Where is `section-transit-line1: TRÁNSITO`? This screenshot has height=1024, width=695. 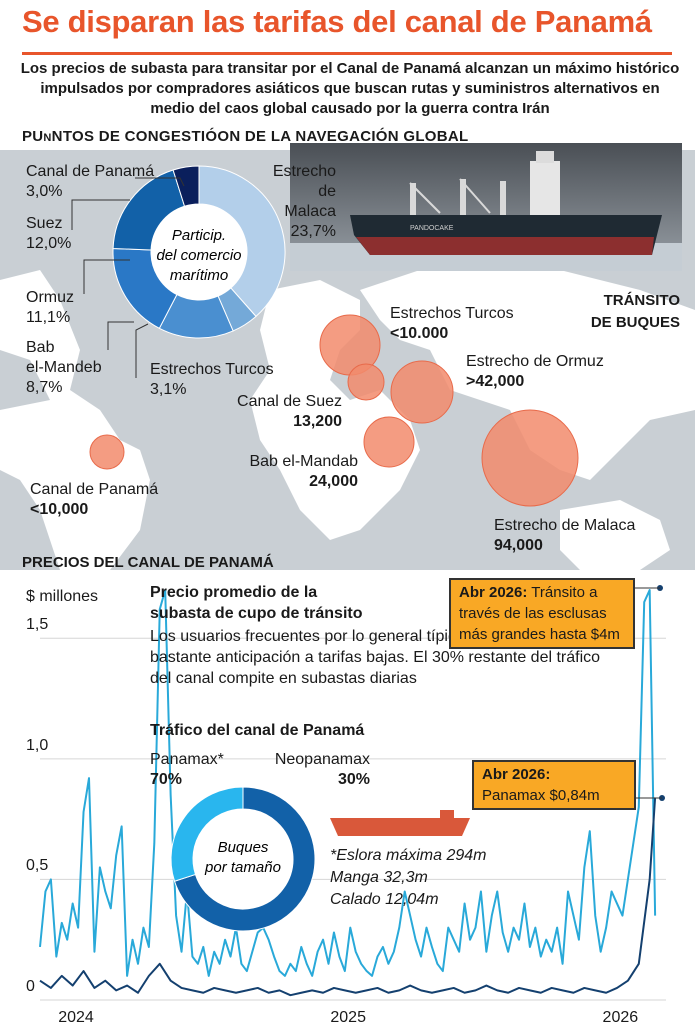
section-transit-line1: TRÁNSITO is located at coordinates (641, 300).